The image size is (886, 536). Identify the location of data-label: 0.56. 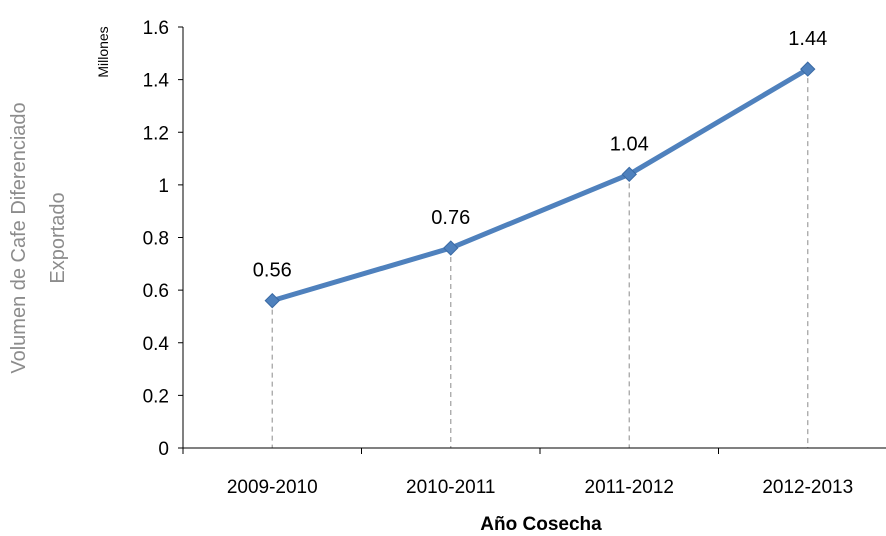
(272, 271).